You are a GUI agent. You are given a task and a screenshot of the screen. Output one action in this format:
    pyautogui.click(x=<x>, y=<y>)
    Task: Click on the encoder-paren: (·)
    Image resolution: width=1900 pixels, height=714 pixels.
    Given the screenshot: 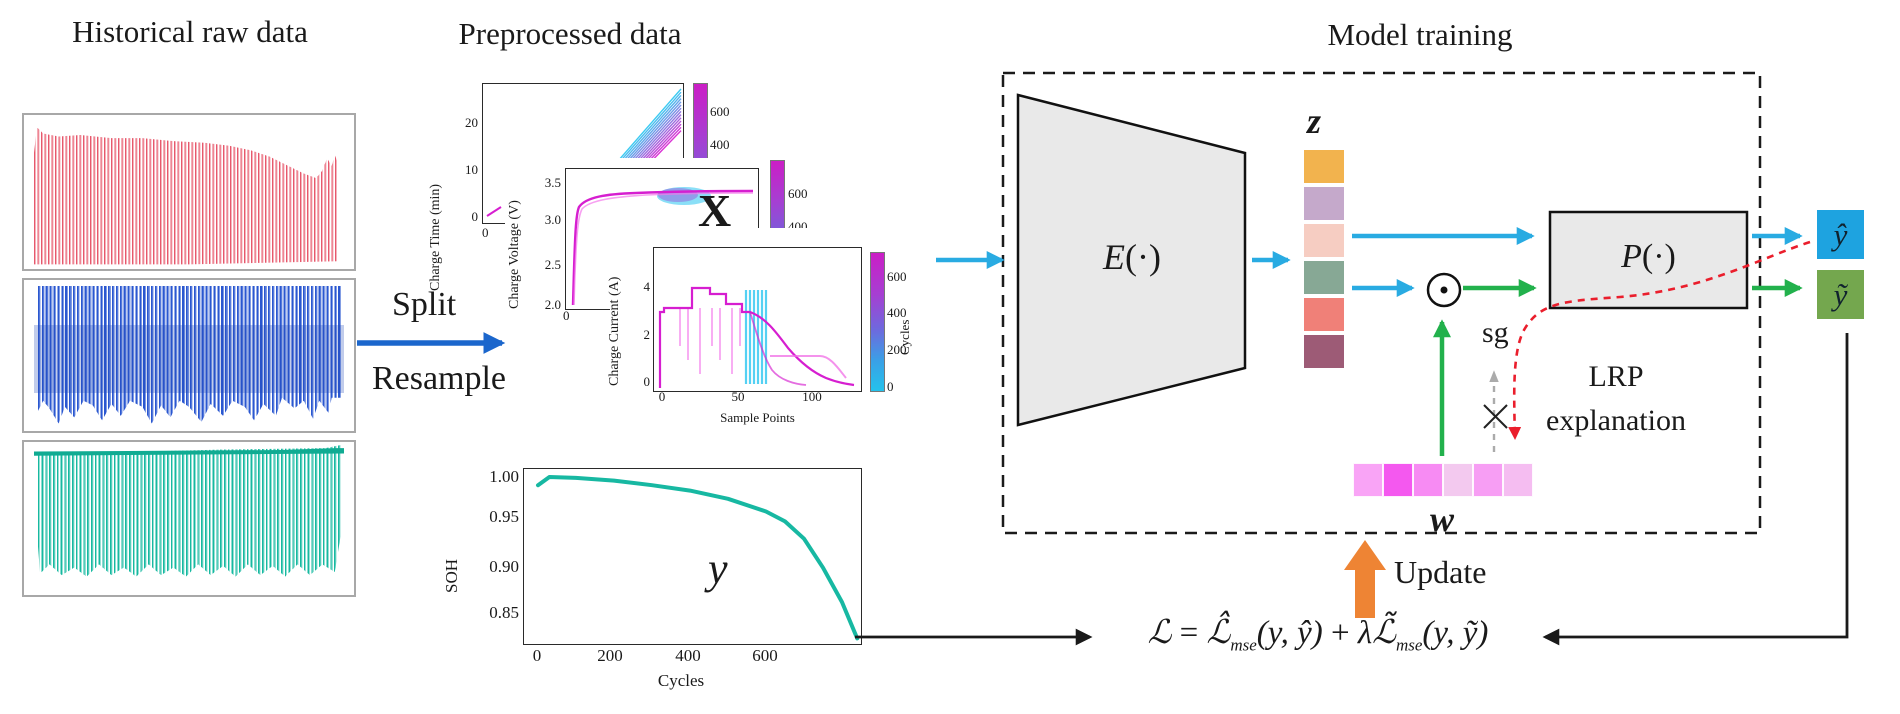 What is the action you would take?
    pyautogui.click(x=1143, y=257)
    